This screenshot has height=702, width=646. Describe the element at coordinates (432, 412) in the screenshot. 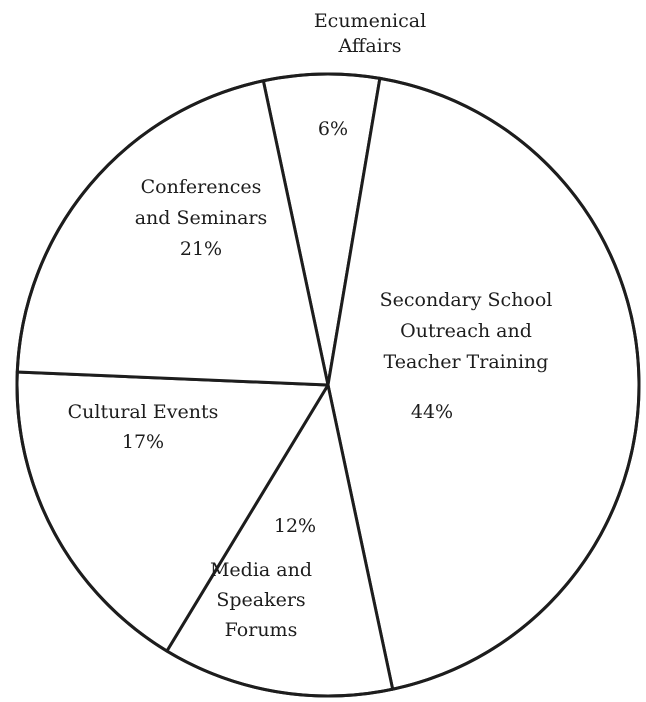

I see `slice-value-label: 44%` at that location.